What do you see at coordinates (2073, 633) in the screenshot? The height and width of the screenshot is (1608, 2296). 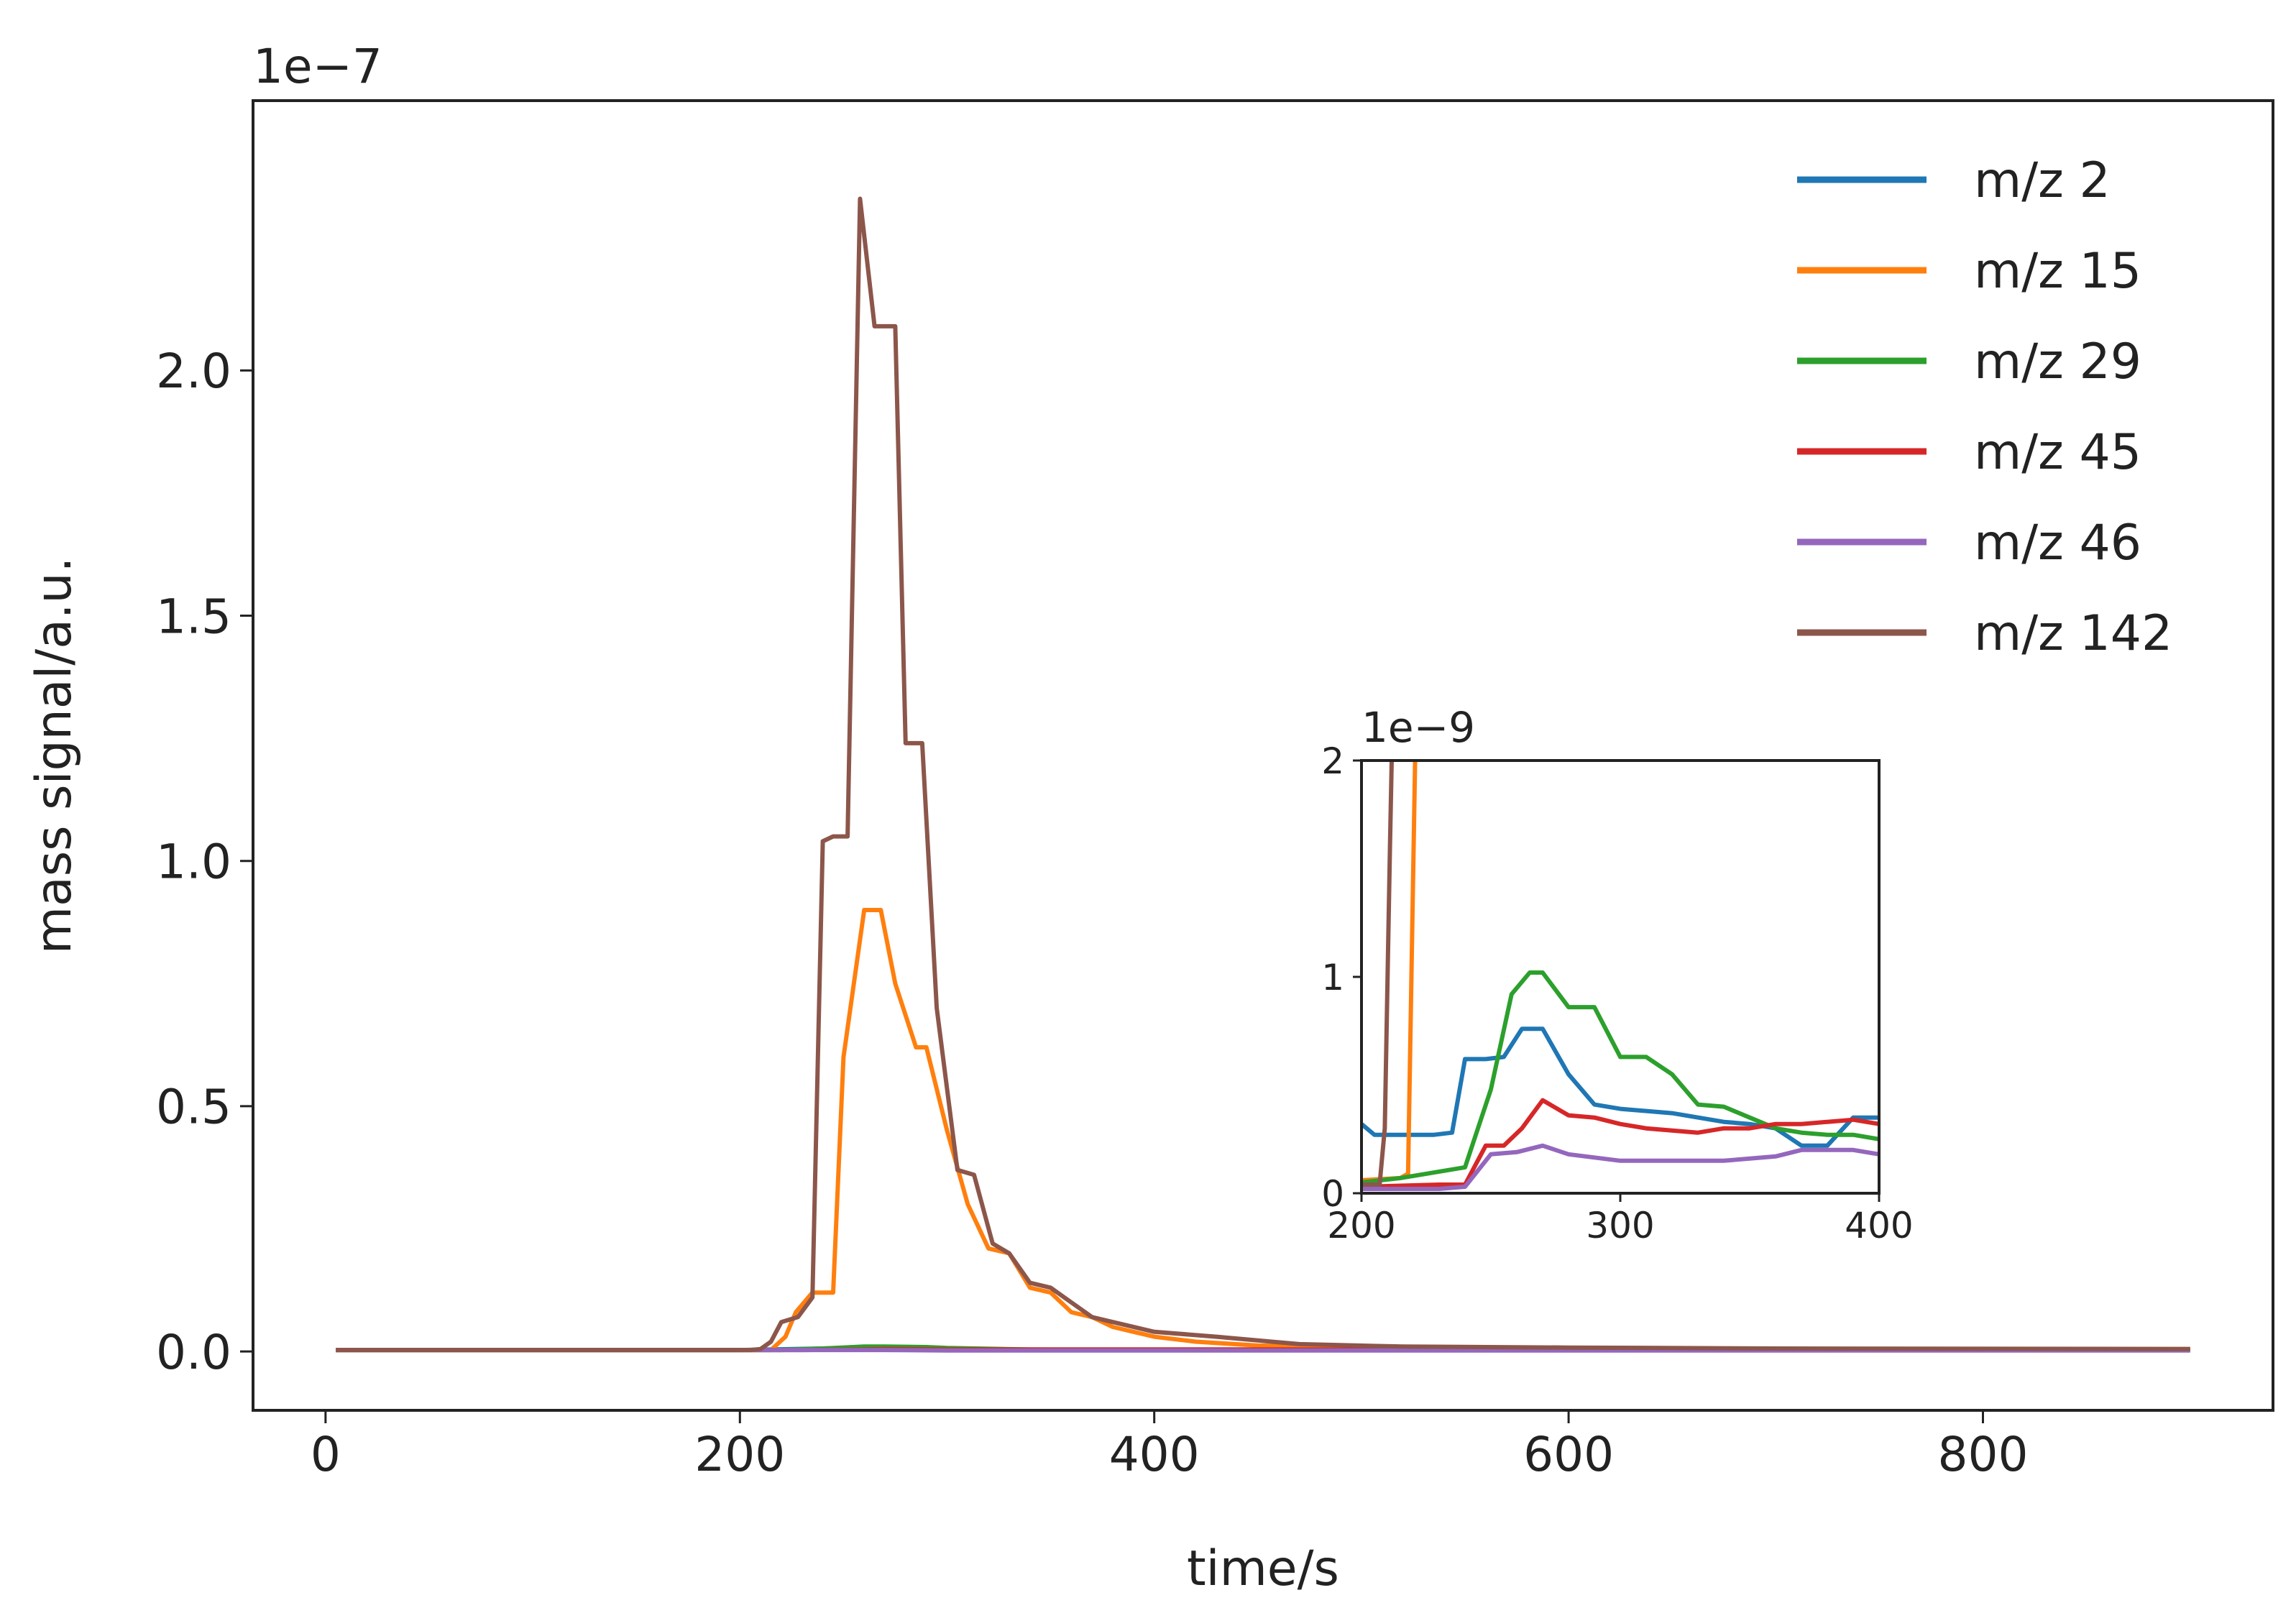 I see `legend-label-m-z-142: m/z 142` at bounding box center [2073, 633].